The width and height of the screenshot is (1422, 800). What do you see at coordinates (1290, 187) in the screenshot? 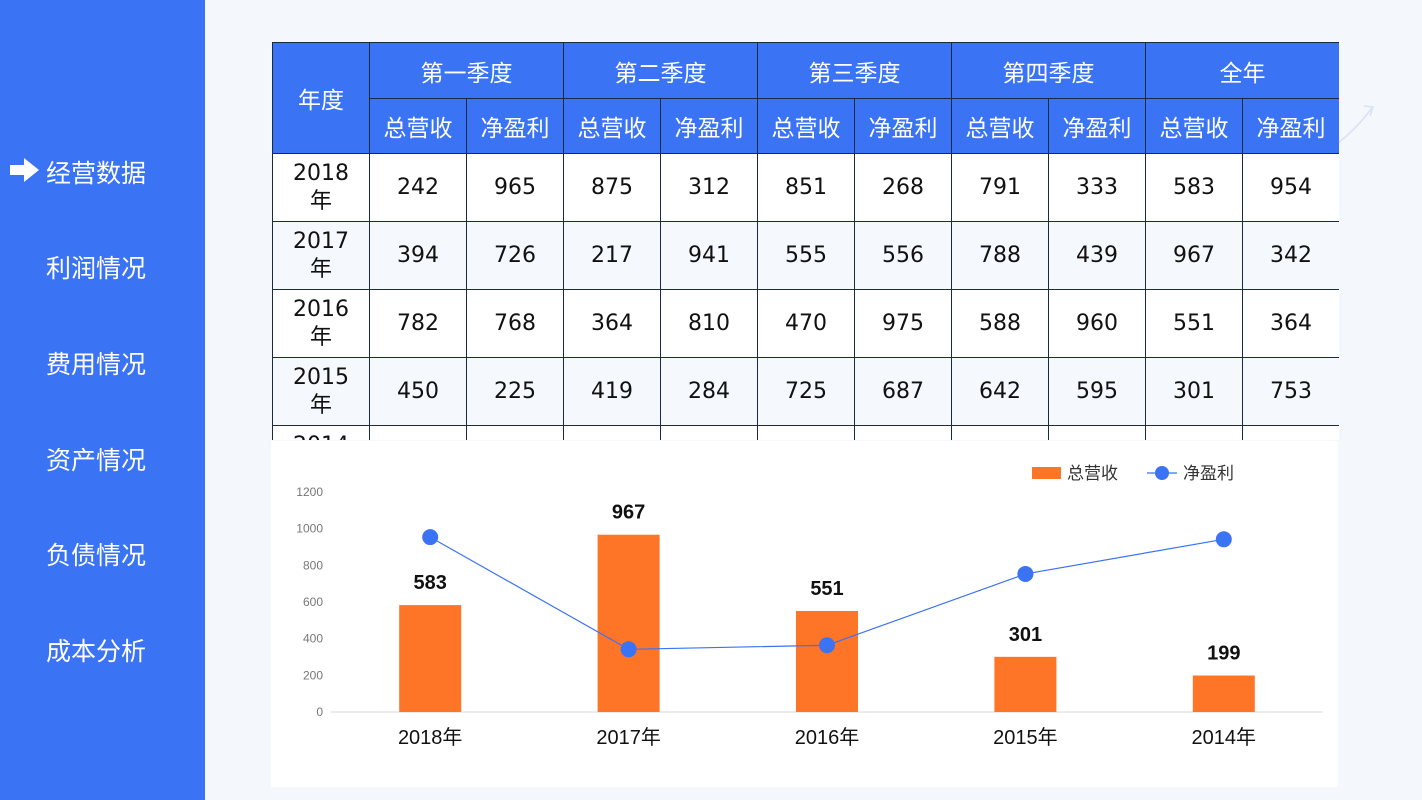
I see `value-cell: 954` at bounding box center [1290, 187].